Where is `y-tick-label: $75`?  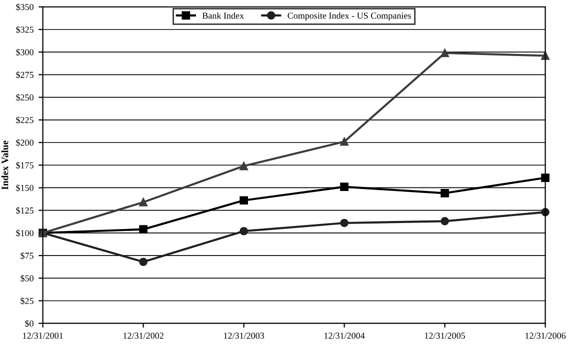 y-tick-label: $75 is located at coordinates (27, 256).